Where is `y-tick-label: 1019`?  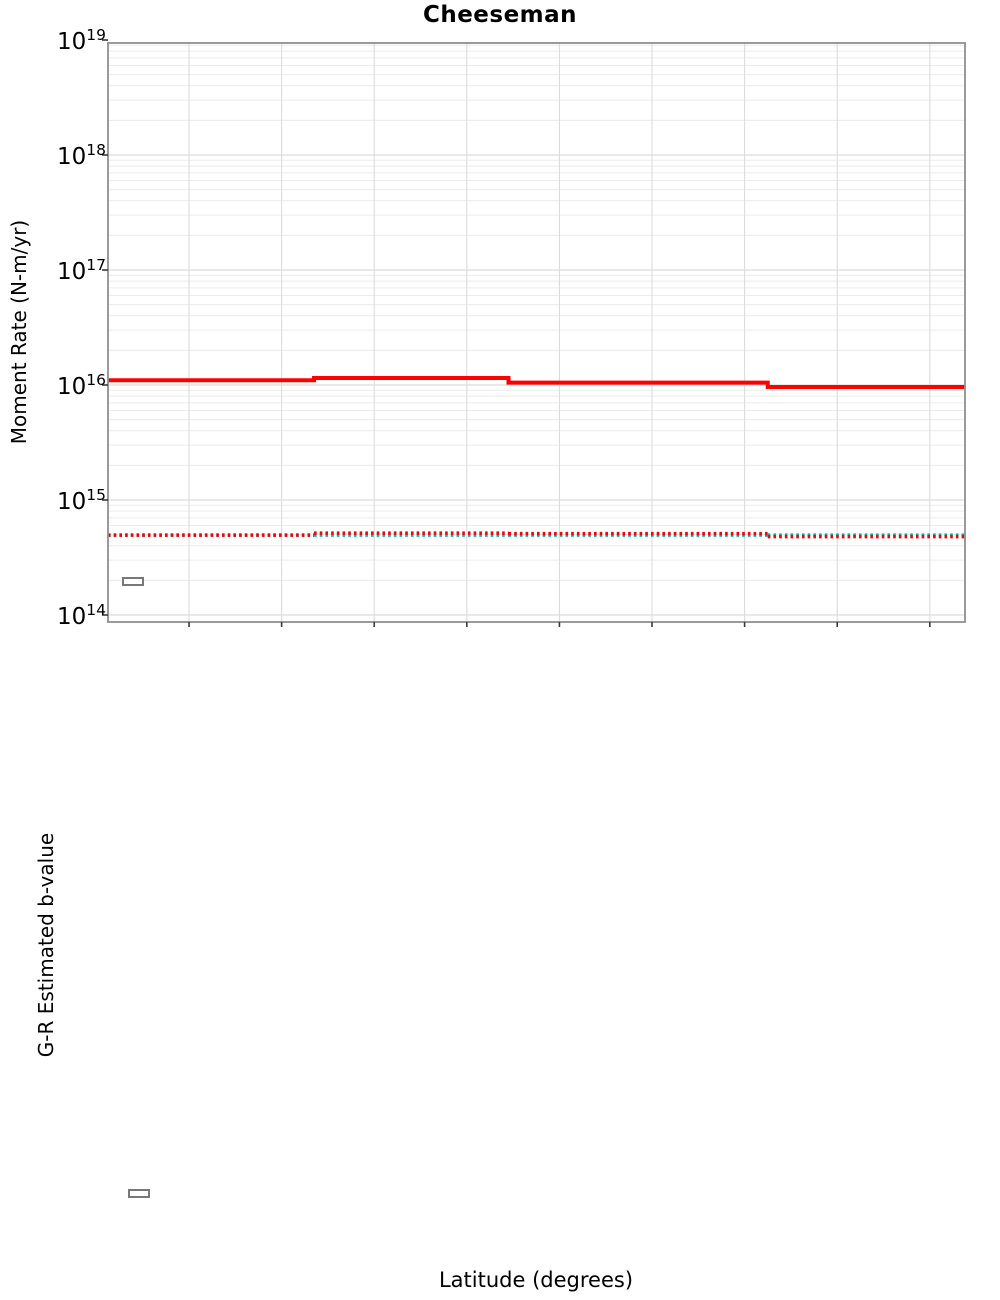 y-tick-label: 1019 is located at coordinates (81, 40).